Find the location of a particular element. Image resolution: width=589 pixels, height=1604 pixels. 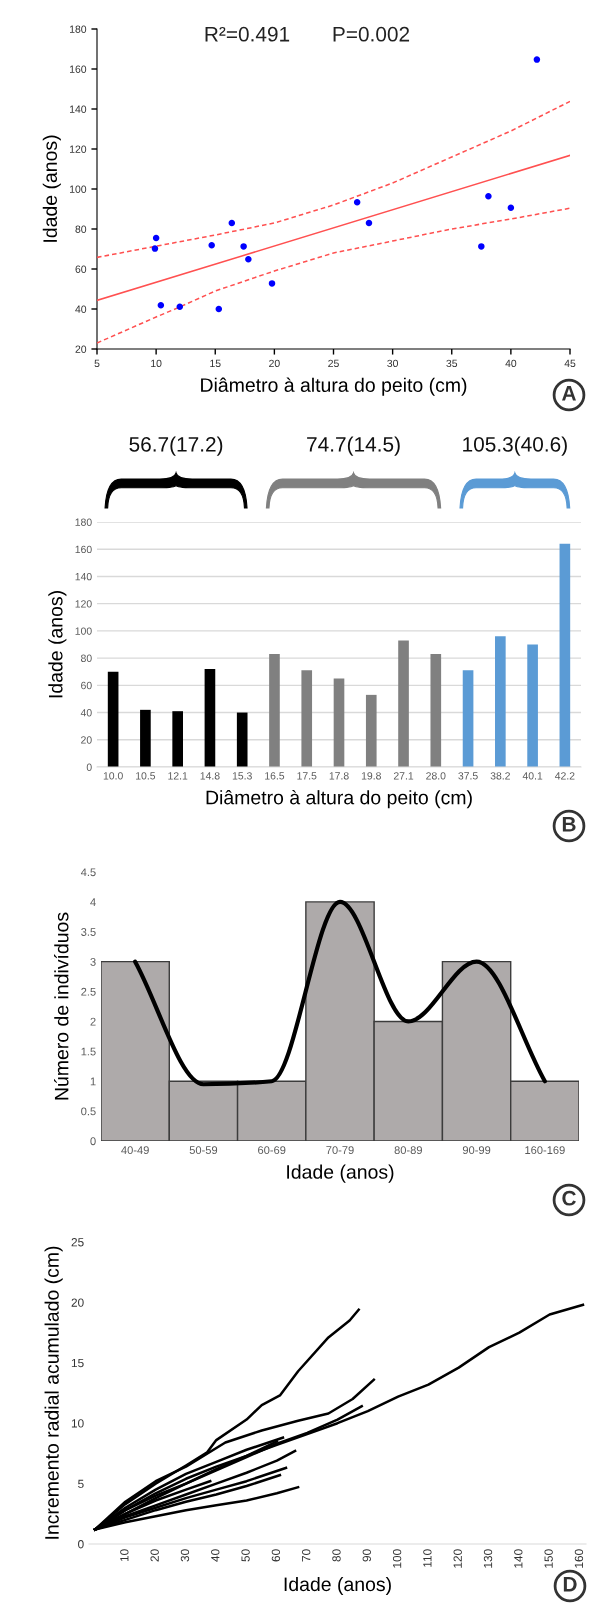

y-tick-label: 25 is located at coordinates (77, 1242).